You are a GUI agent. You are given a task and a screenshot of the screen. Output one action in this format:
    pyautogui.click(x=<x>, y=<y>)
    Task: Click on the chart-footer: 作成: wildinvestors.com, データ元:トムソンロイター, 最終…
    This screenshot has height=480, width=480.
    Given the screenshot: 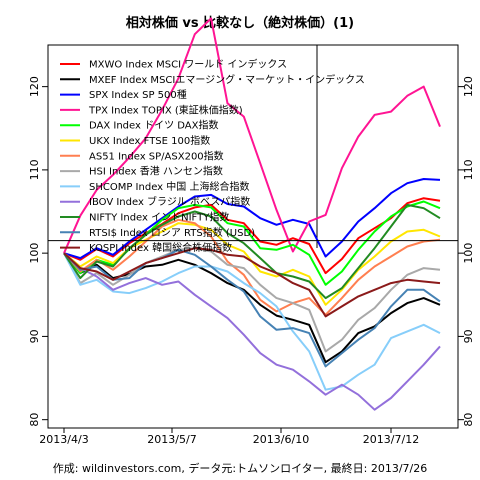 What is the action you would take?
    pyautogui.click(x=240, y=468)
    